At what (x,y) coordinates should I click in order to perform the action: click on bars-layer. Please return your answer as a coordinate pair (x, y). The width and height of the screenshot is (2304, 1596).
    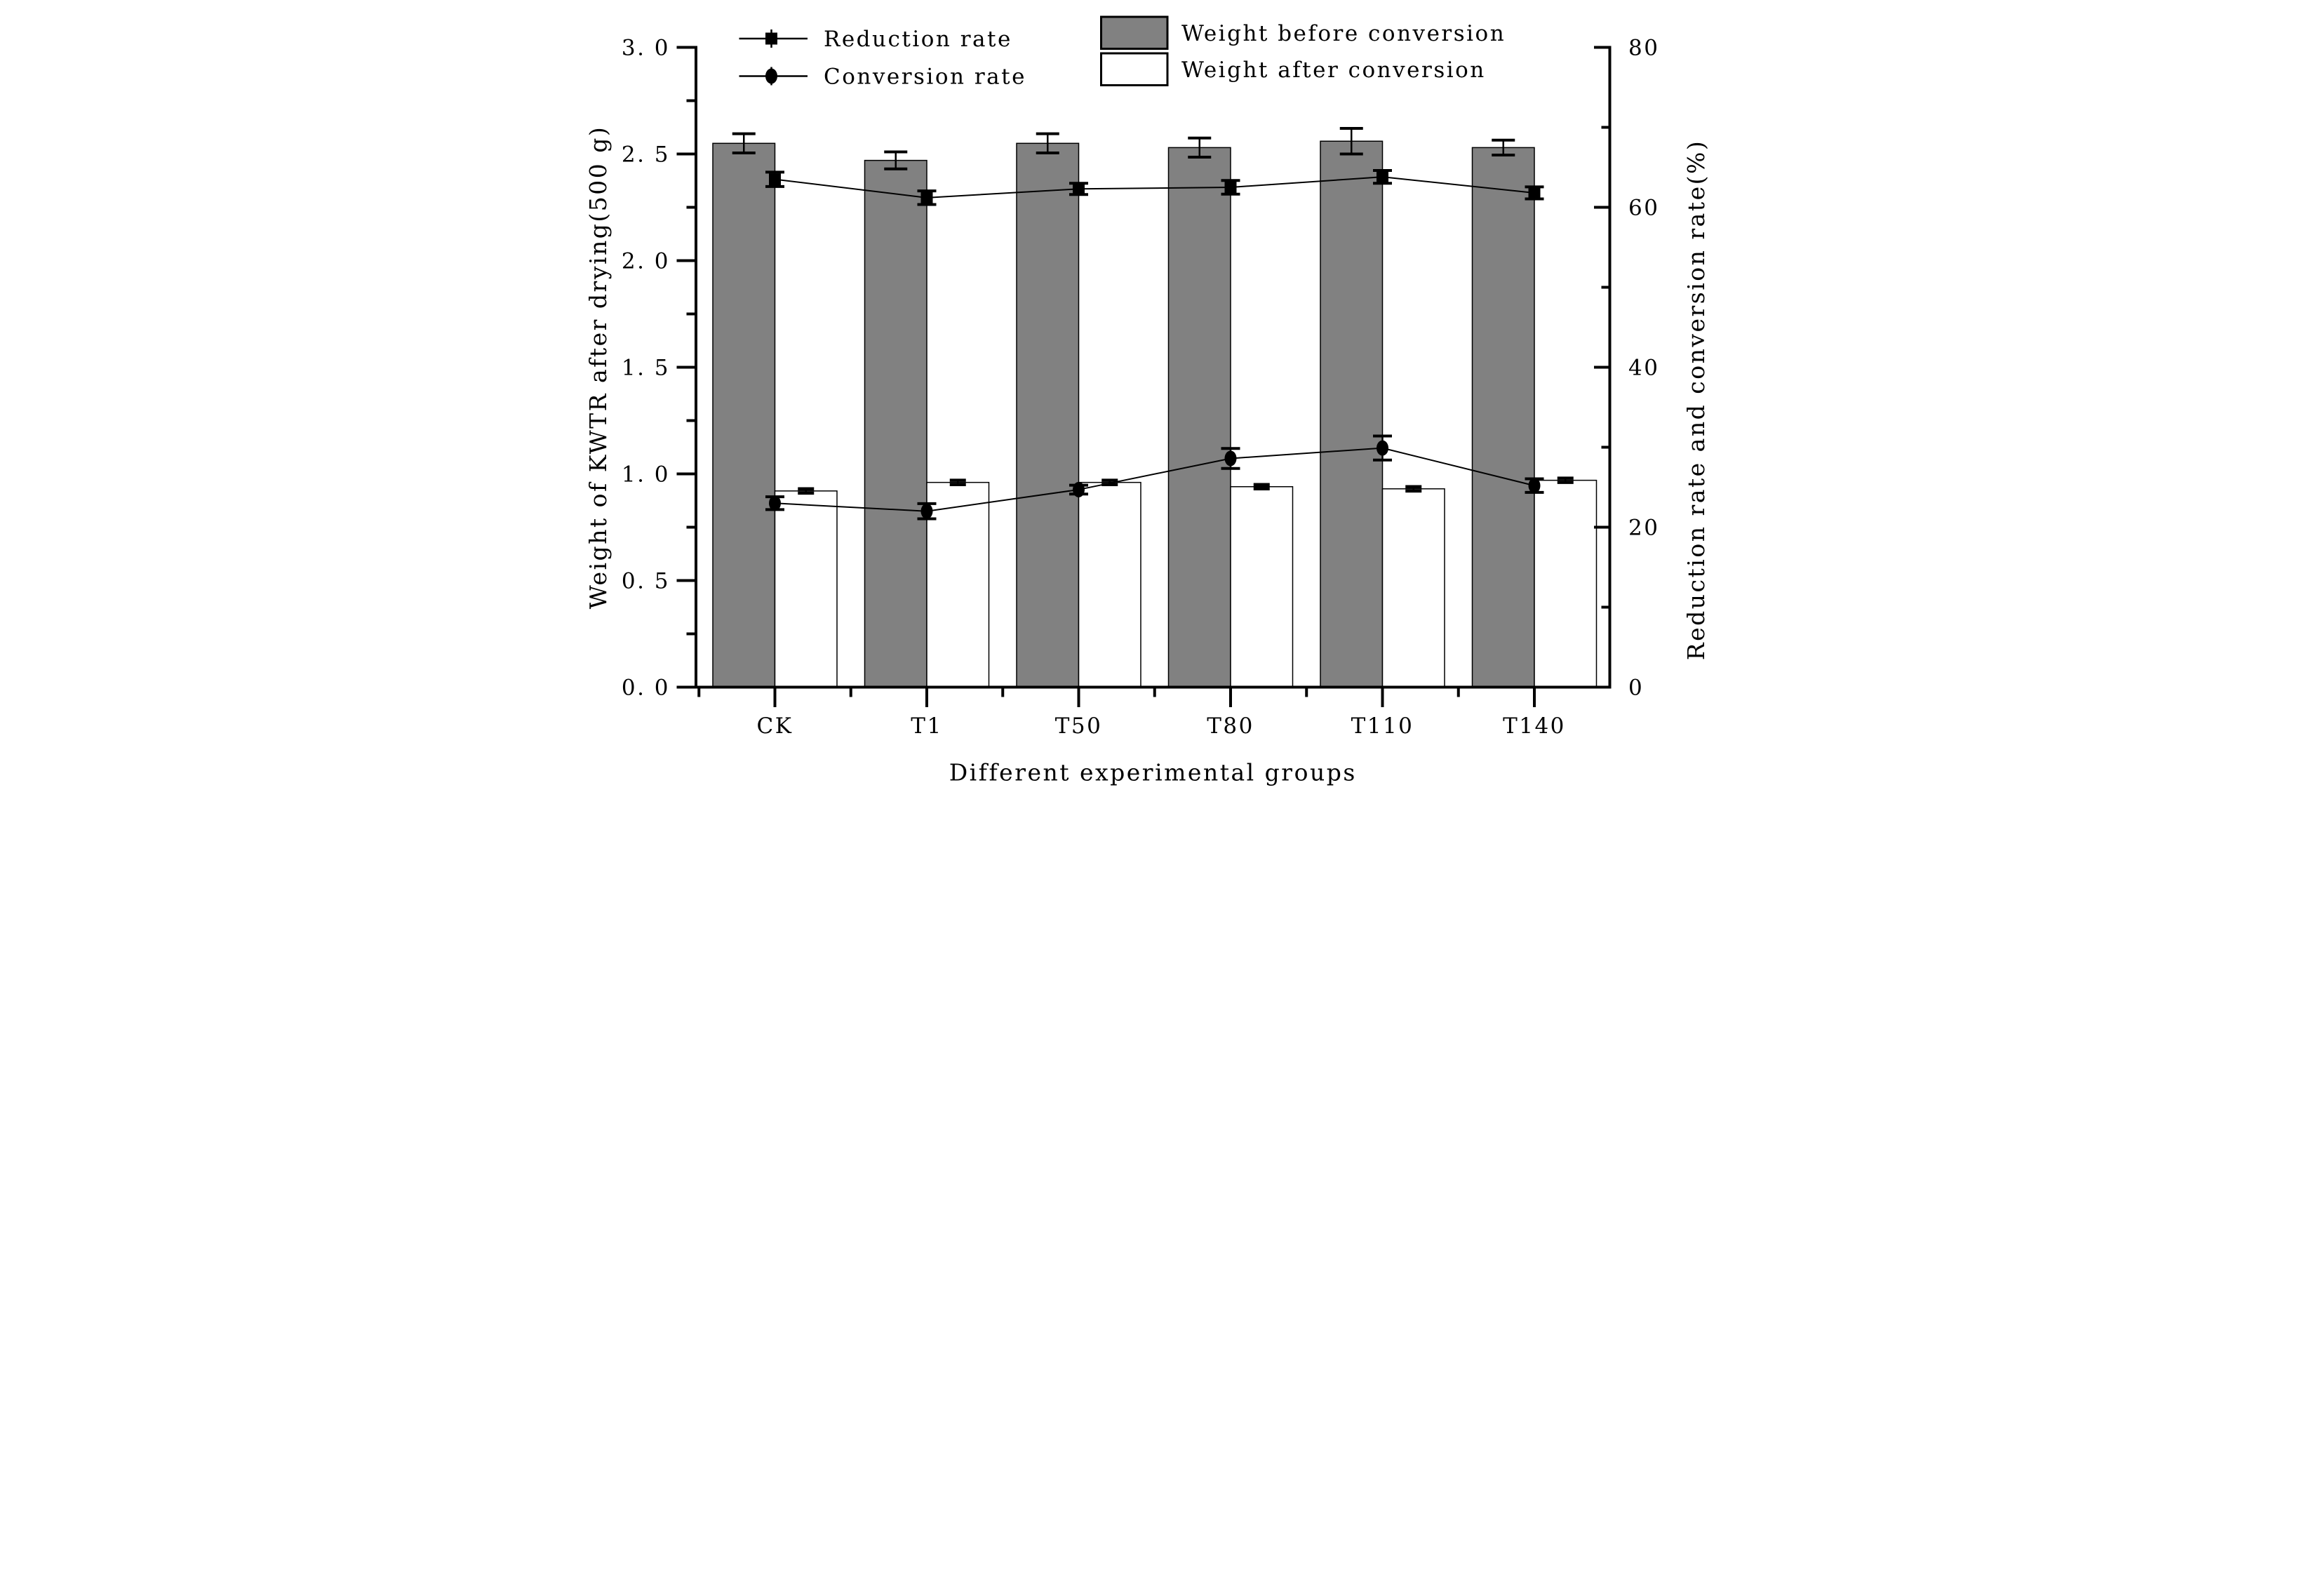
    Looking at the image, I should click on (1155, 407).